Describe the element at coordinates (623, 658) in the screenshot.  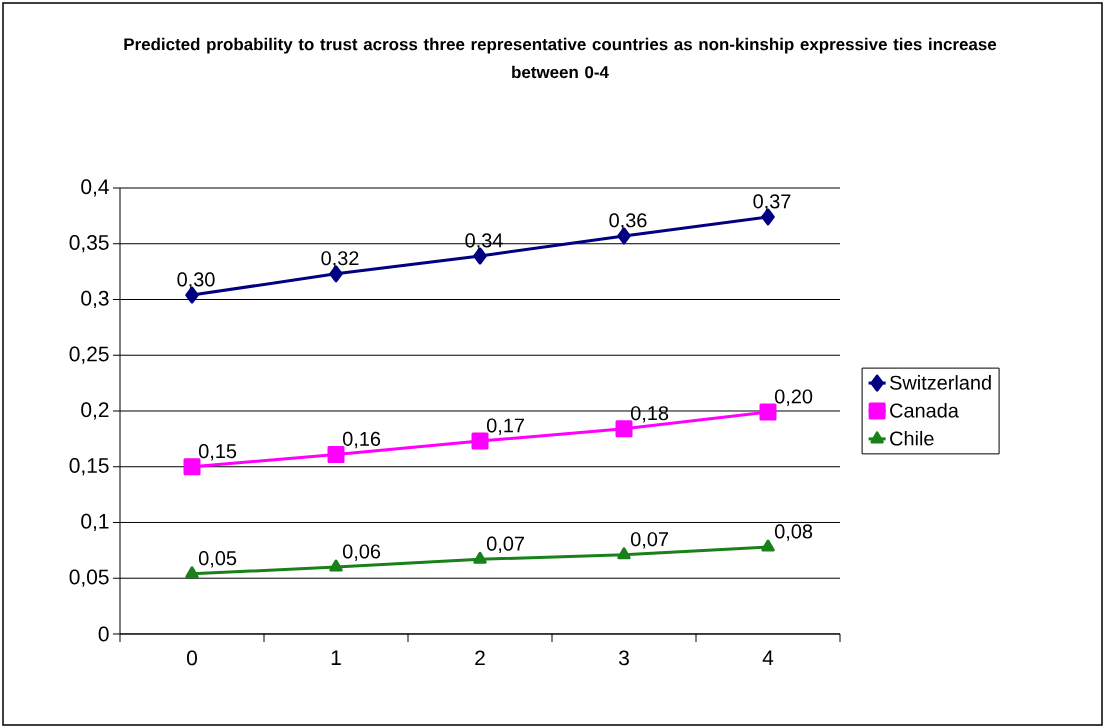
I see `x-tick-label: 3` at that location.